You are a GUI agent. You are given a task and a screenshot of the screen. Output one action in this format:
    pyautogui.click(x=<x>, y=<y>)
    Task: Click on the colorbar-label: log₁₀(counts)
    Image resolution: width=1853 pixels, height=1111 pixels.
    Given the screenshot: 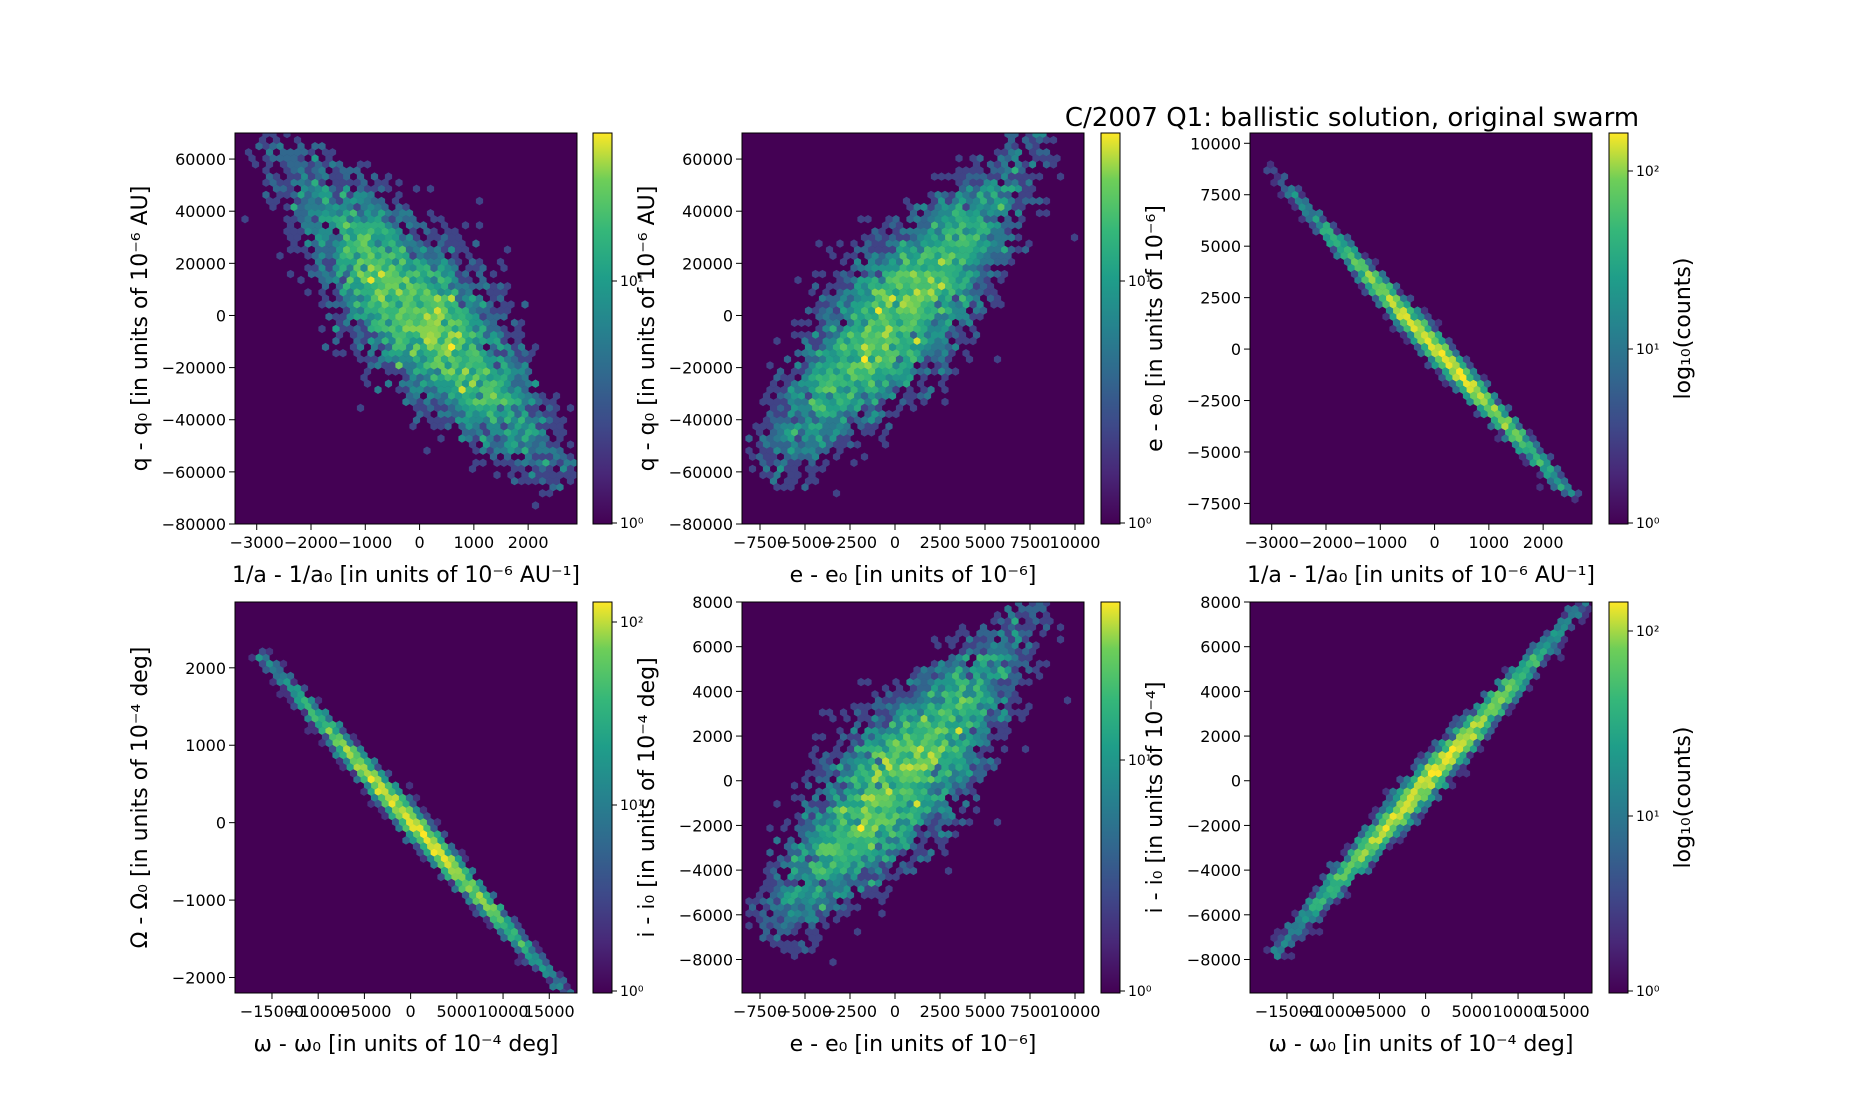 What is the action you would take?
    pyautogui.click(x=1683, y=329)
    